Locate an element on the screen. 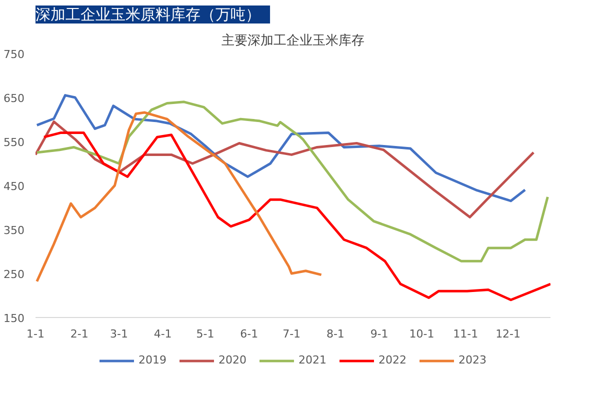 The width and height of the screenshot is (600, 400). x-tick-label: 11-1 is located at coordinates (465, 334).